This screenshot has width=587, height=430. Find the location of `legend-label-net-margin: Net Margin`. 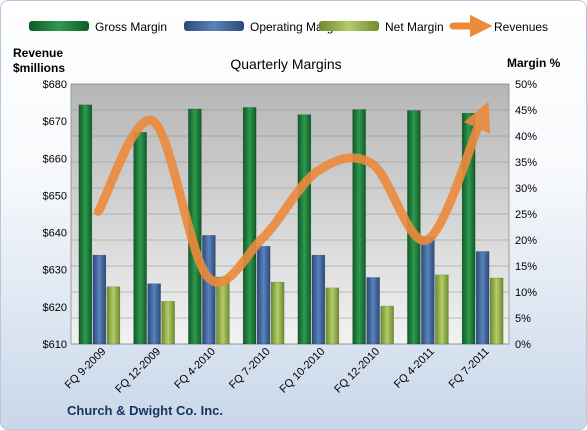

legend-label-net-margin: Net Margin is located at coordinates (414, 27).